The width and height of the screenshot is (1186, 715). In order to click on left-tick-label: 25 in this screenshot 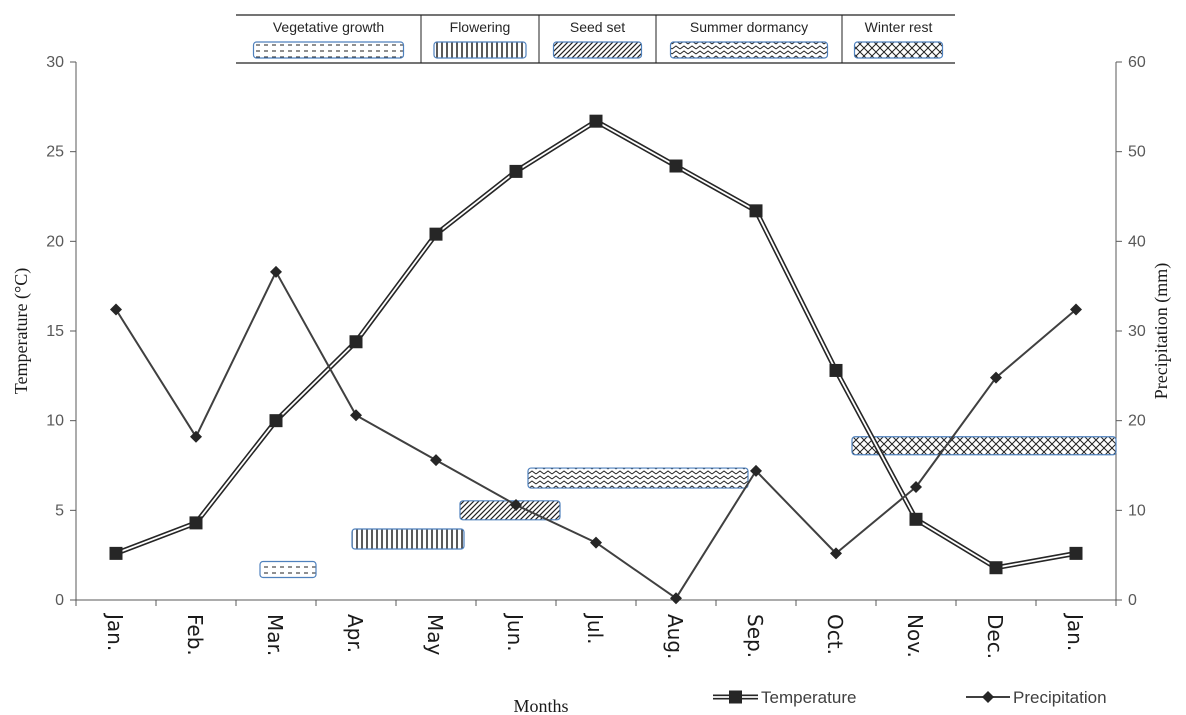, I will do `click(55, 152)`.